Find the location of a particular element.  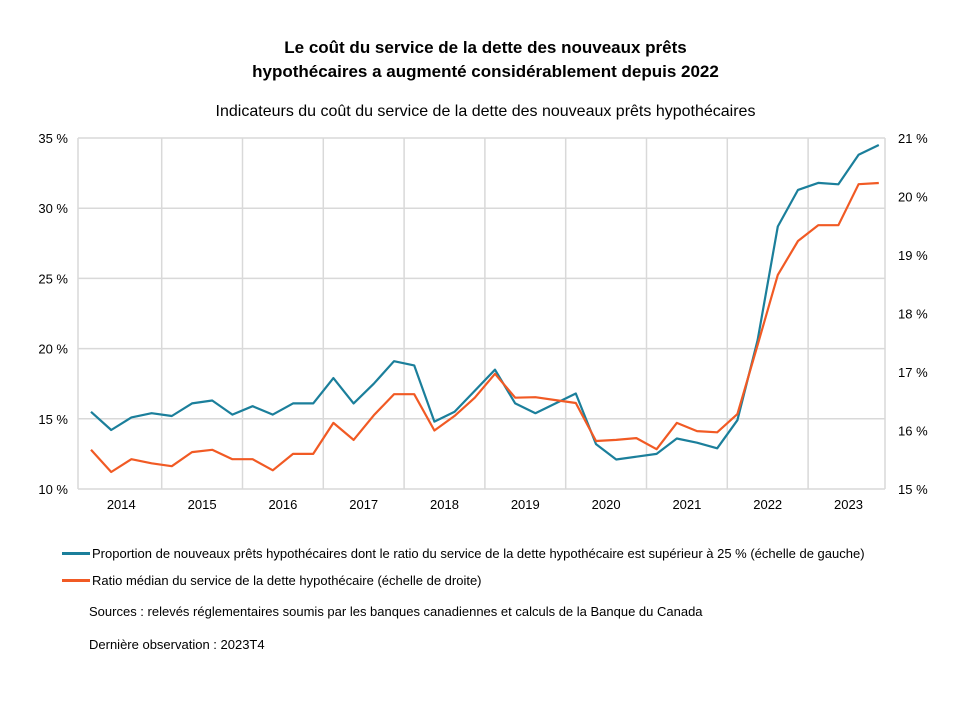

x-tick-label: 2019 is located at coordinates (525, 504).